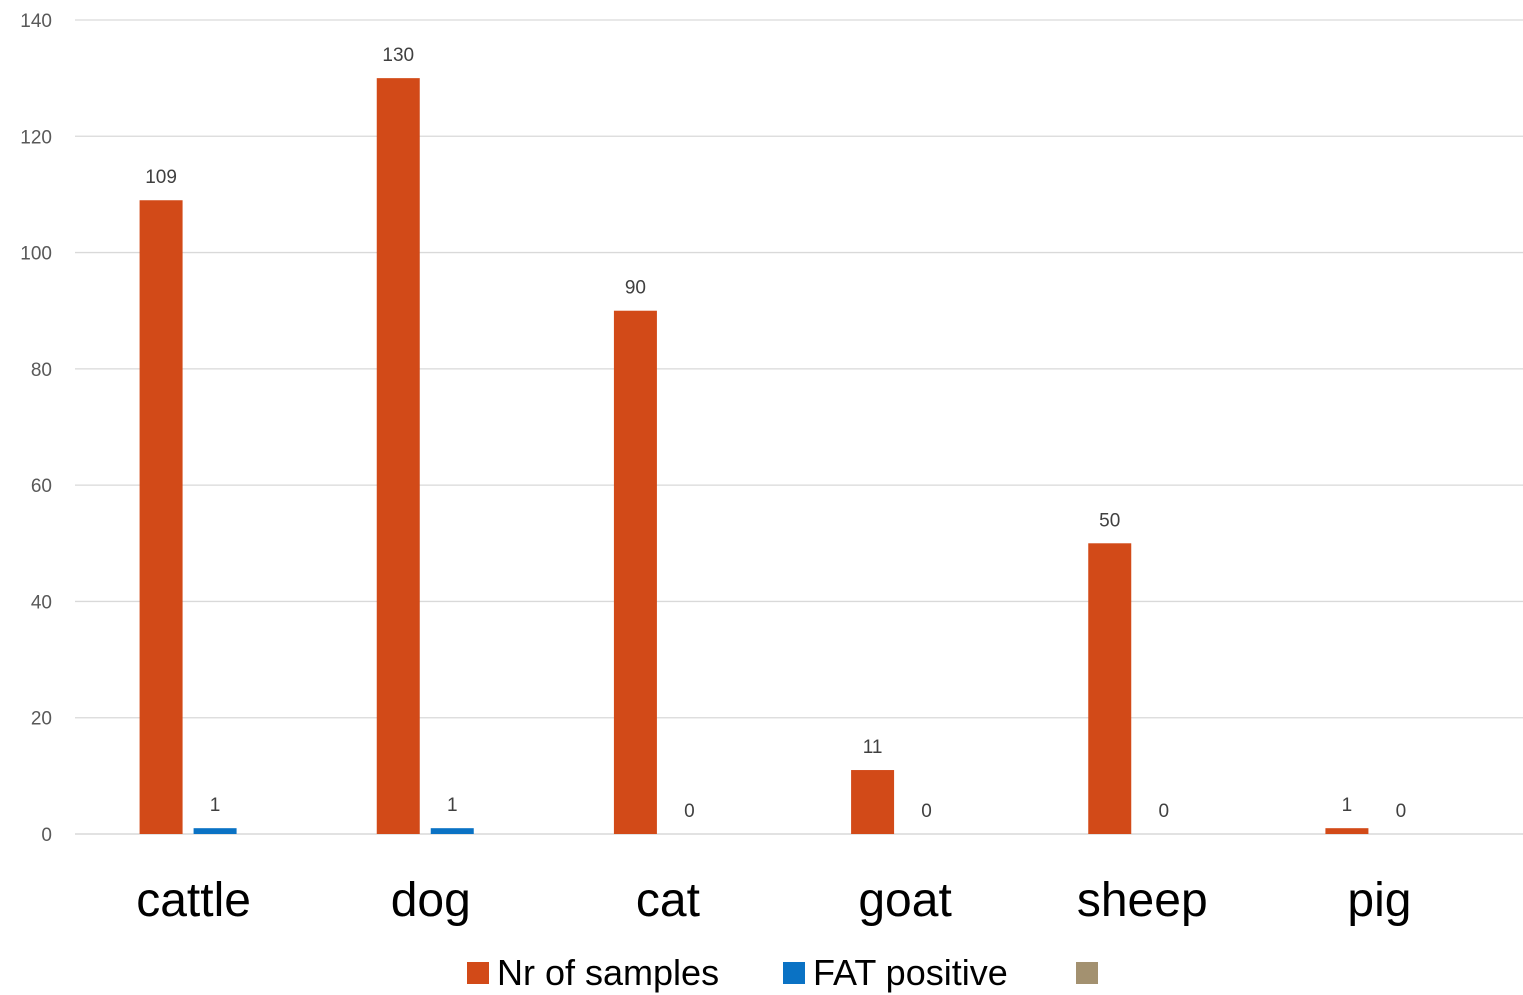 This screenshot has height=995, width=1523. I want to click on data-label: 11, so click(873, 747).